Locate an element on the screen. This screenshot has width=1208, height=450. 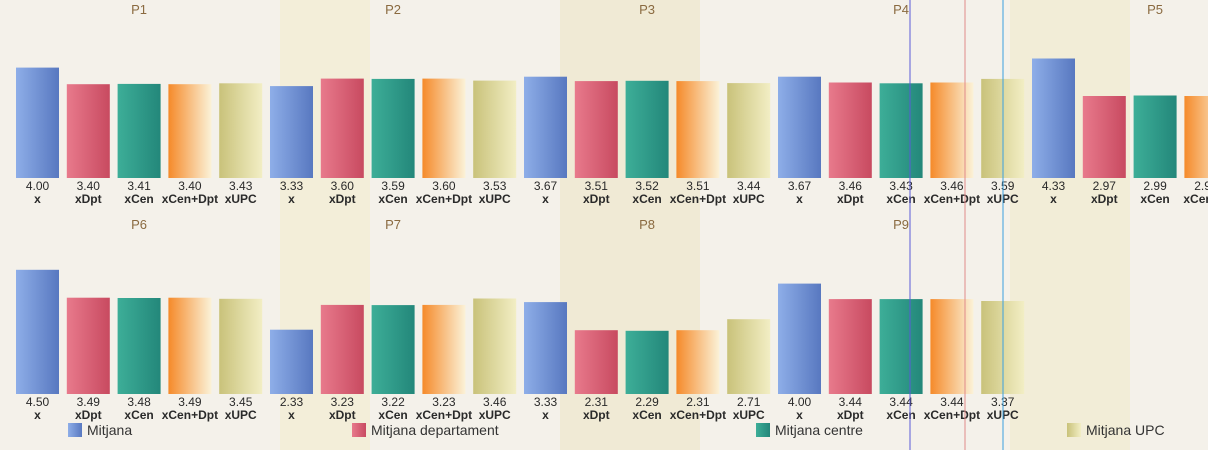
value-label: 2.29 is located at coordinates (647, 402).